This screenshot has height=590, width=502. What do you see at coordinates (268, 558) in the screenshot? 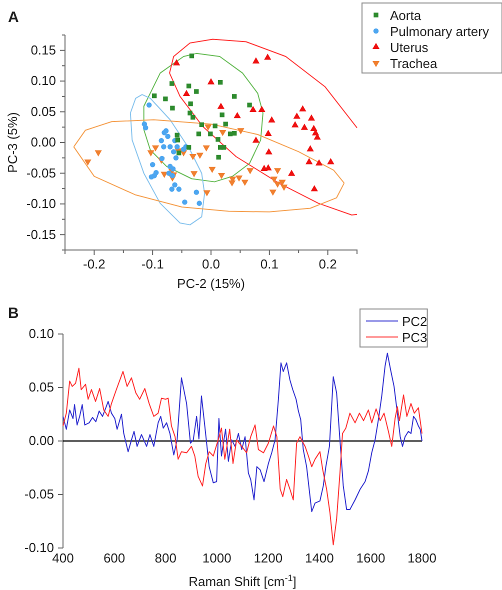
I see `x-tick-label: 1200` at bounding box center [268, 558].